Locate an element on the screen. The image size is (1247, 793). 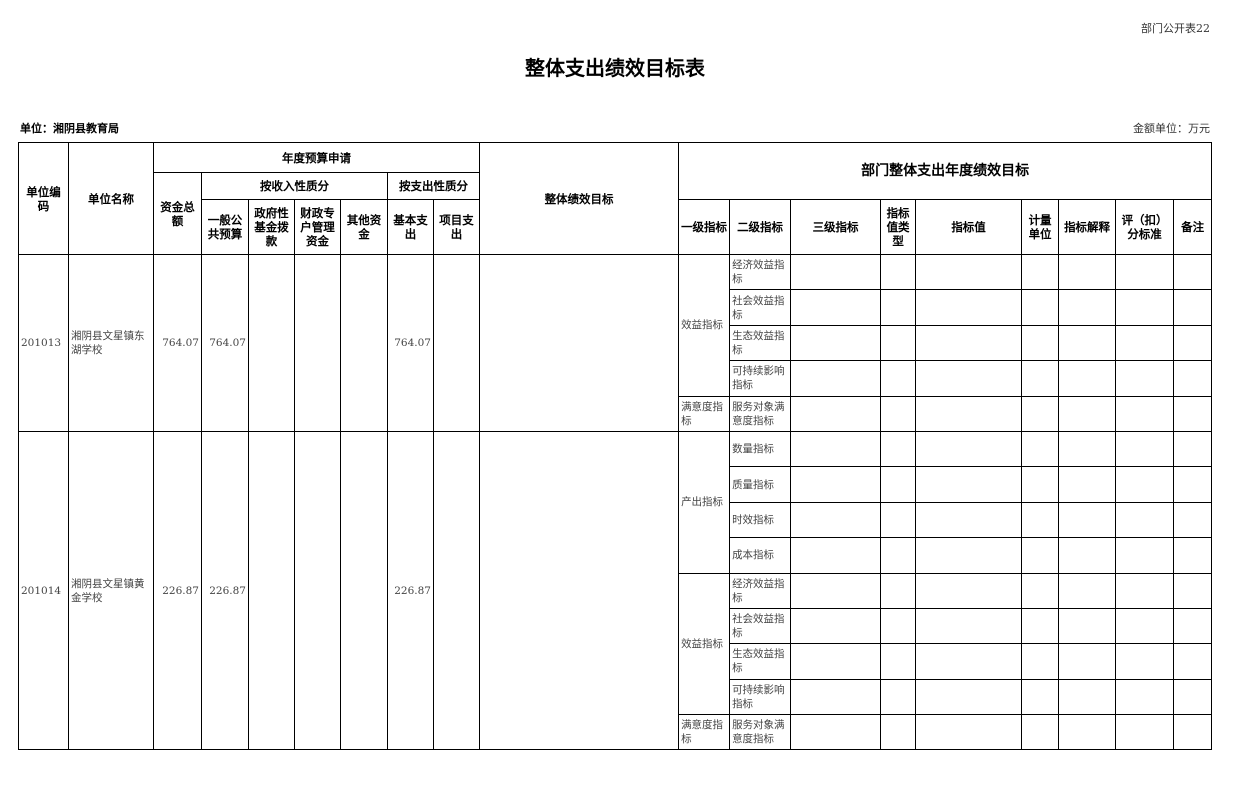
level2-indicator-cell: 可持续影响指标 is located at coordinates (760, 697).